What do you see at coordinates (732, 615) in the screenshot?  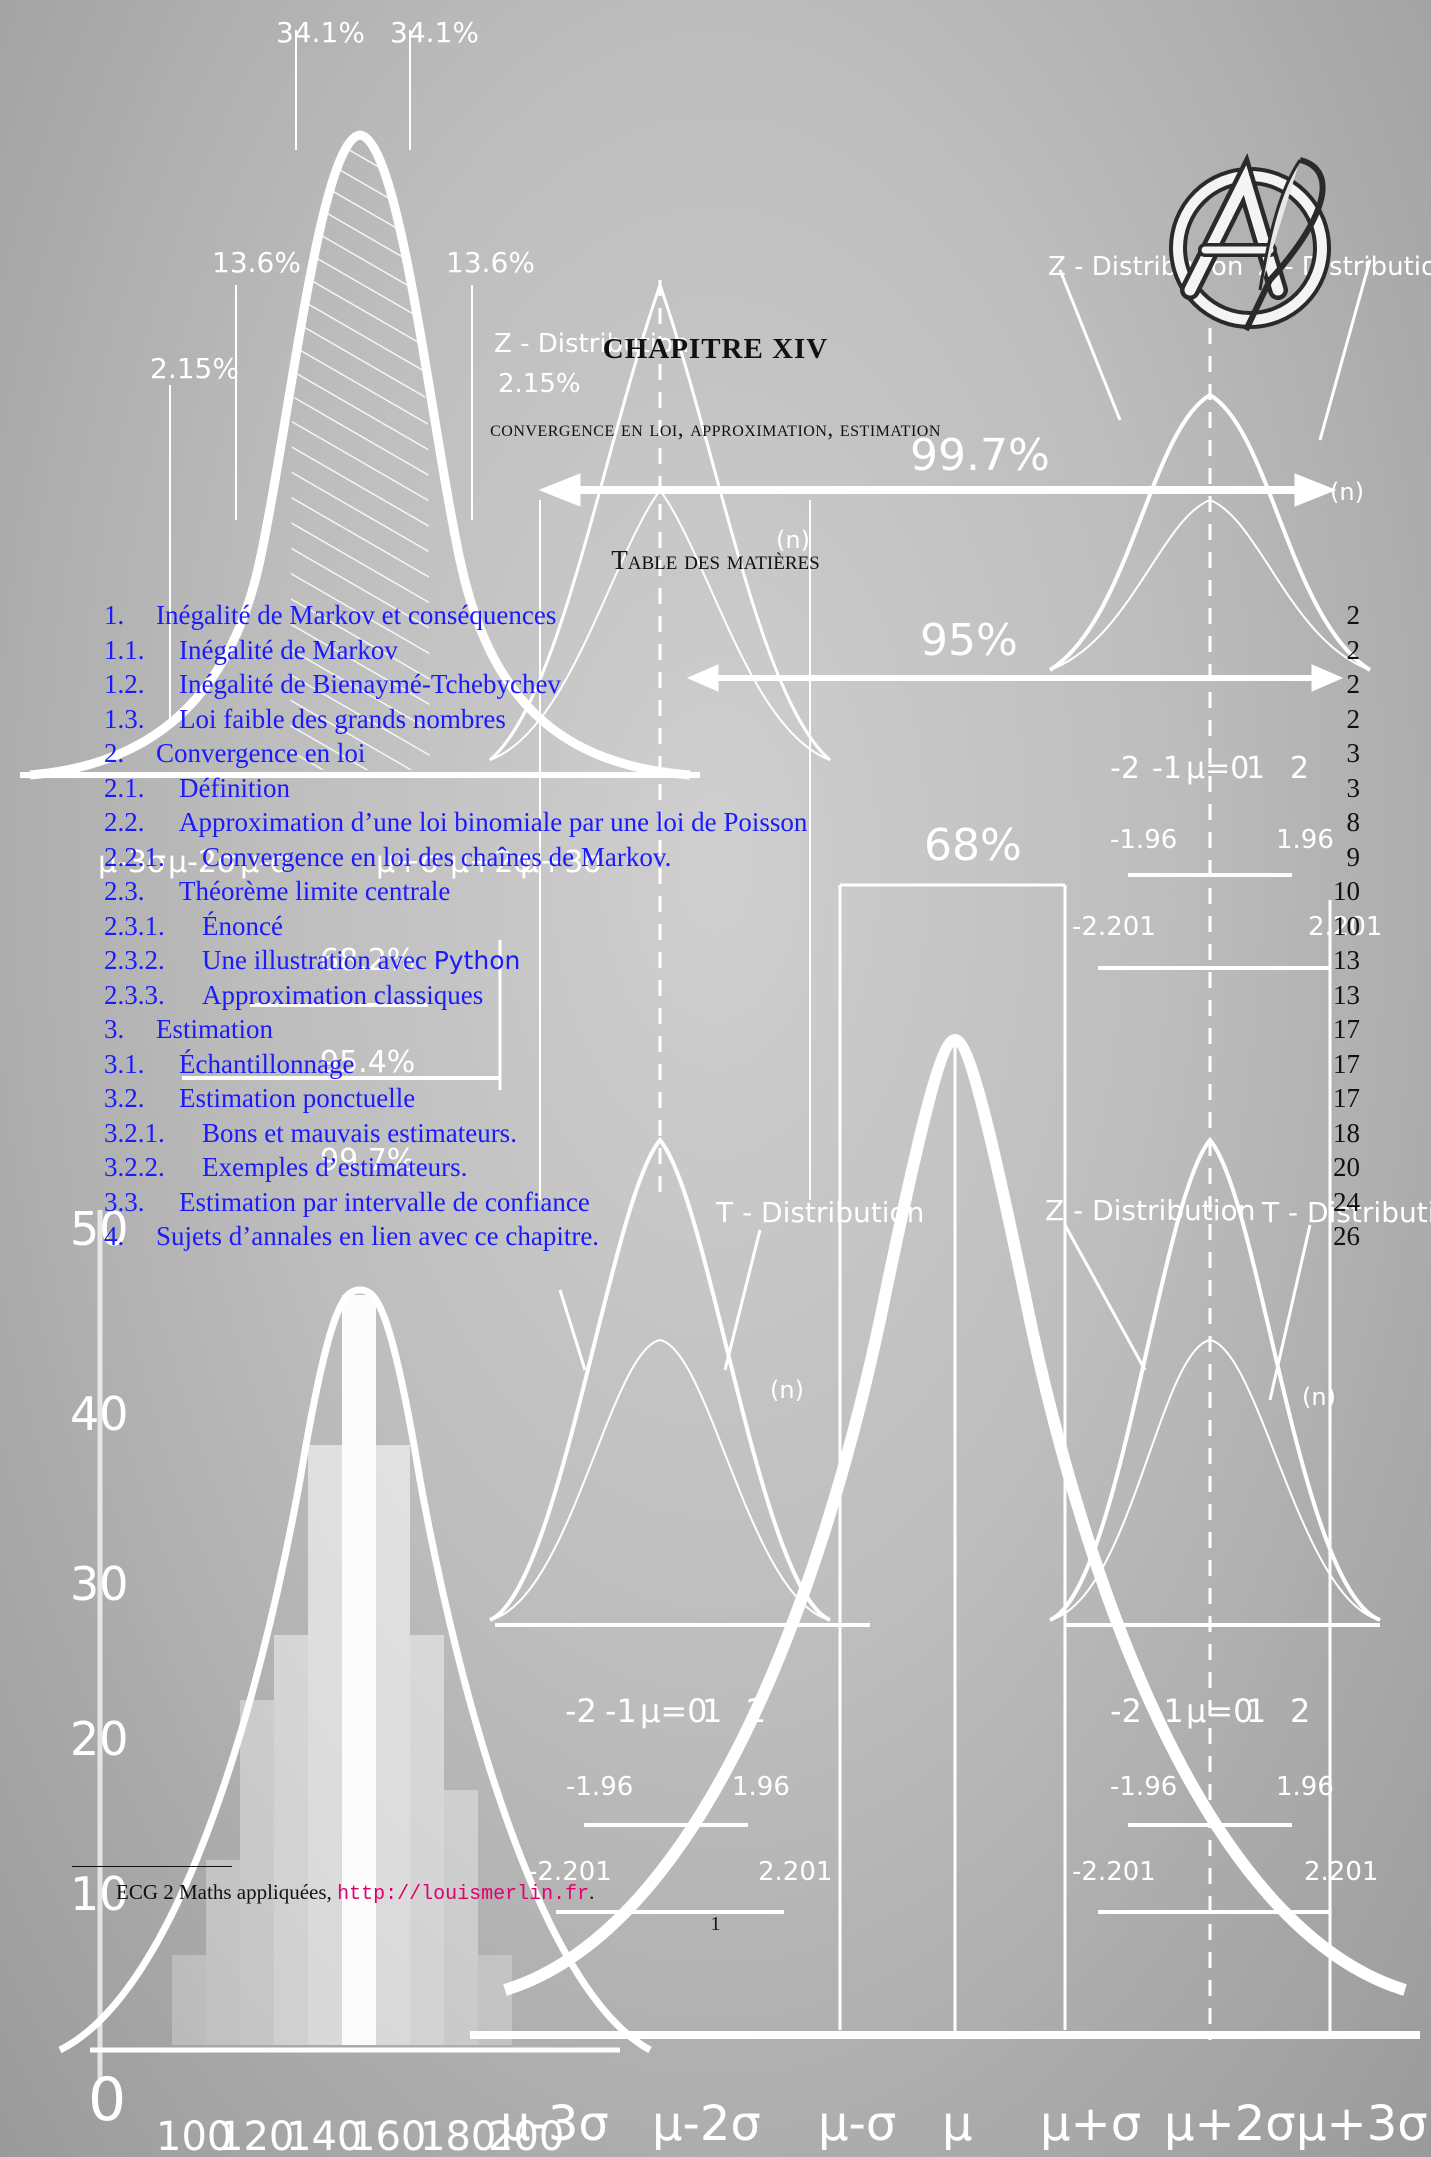 I see `toc-entry: 1. Inégalité de Markov et conséquences 2` at bounding box center [732, 615].